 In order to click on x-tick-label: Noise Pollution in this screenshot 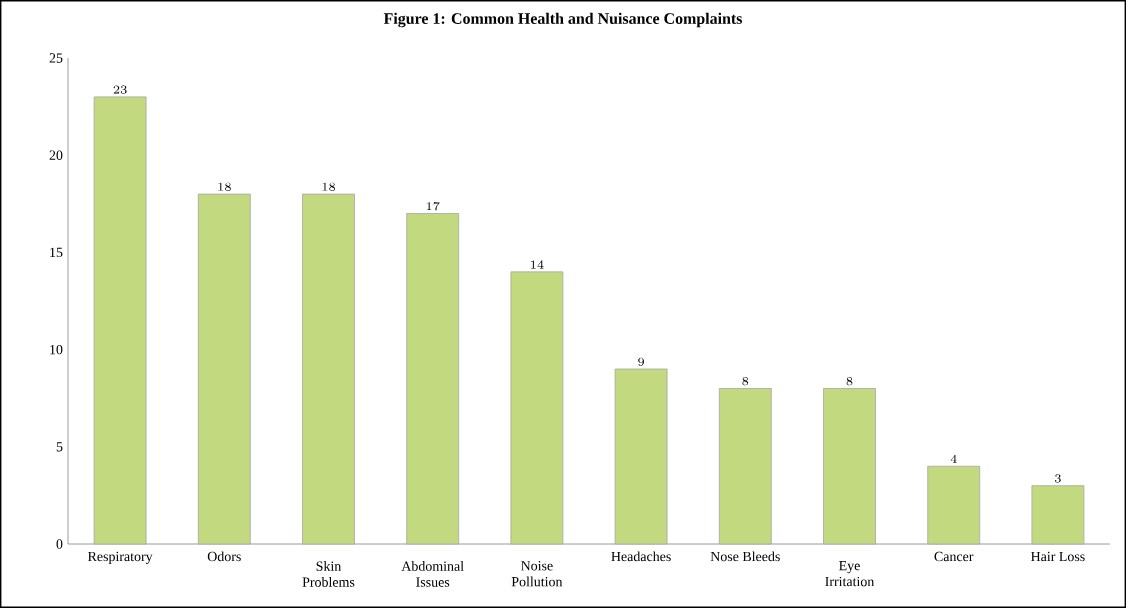, I will do `click(537, 574)`.